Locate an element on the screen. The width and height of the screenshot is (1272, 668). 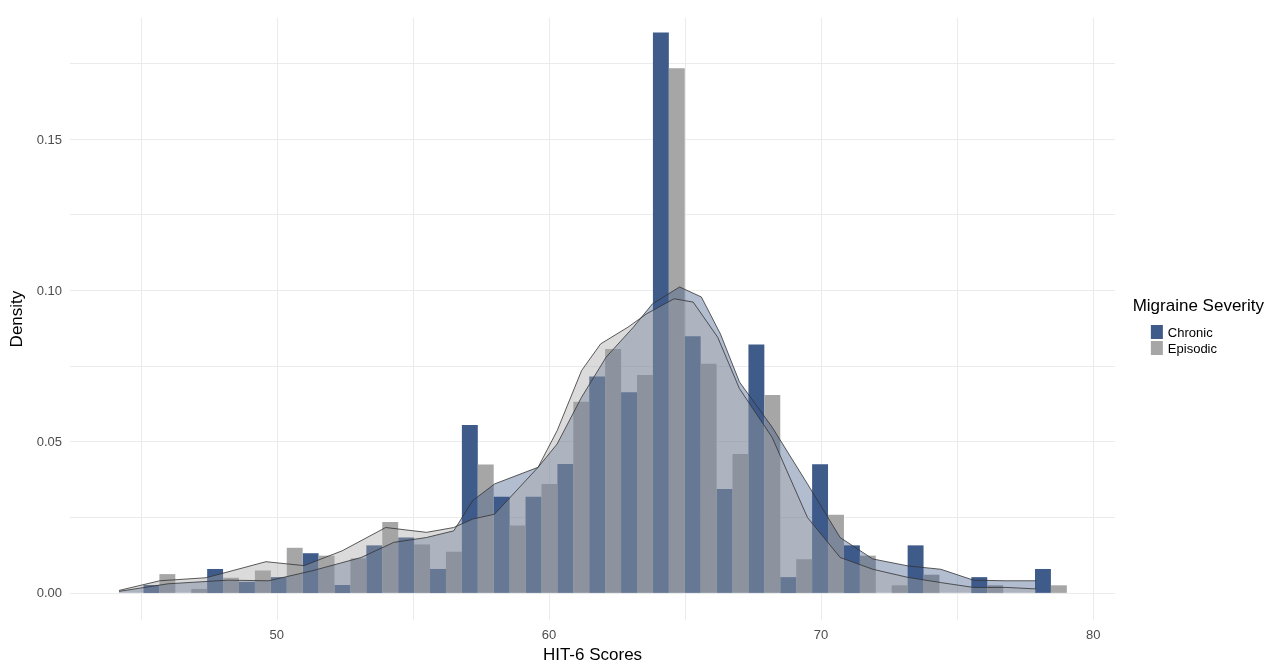
x-axis-title: HIT-6 Scores is located at coordinates (592, 654).